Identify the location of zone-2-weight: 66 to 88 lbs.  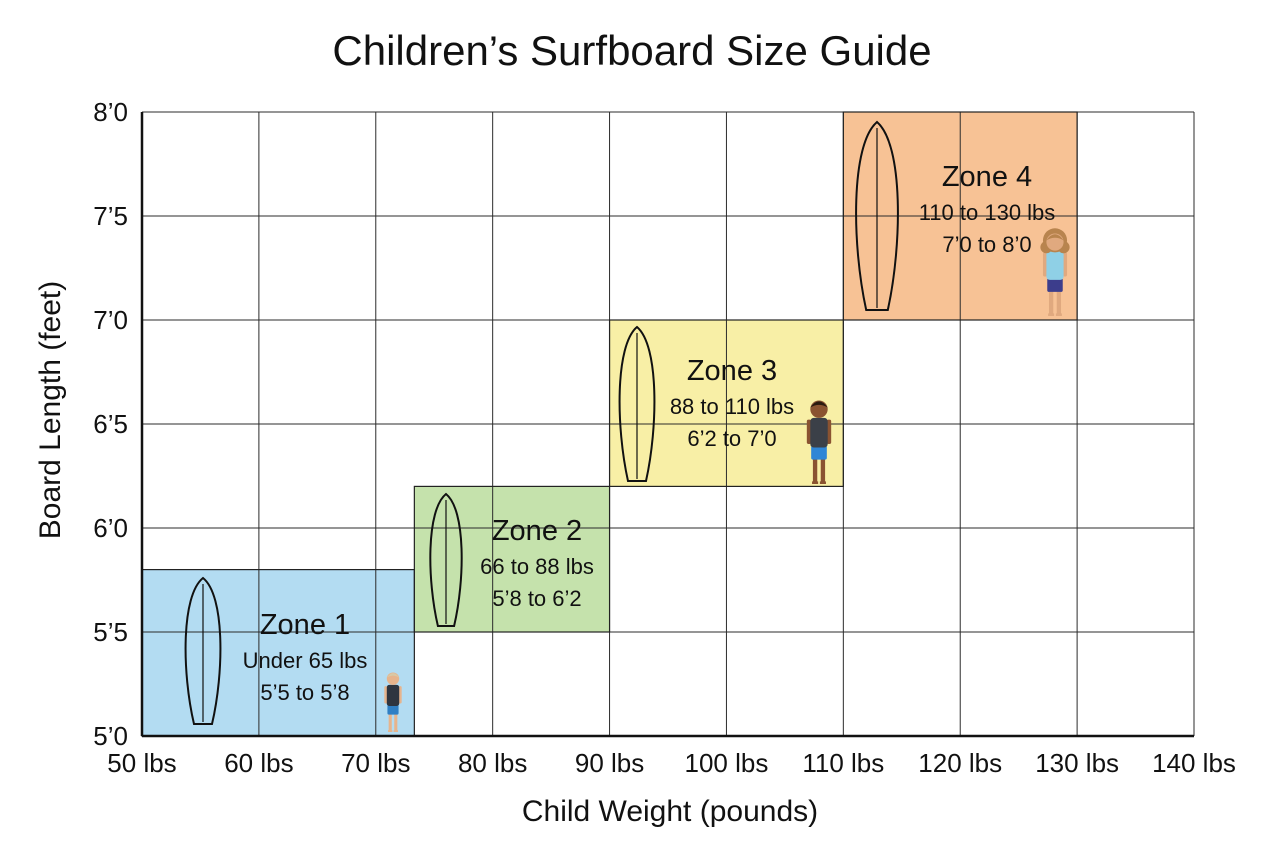
(537, 566).